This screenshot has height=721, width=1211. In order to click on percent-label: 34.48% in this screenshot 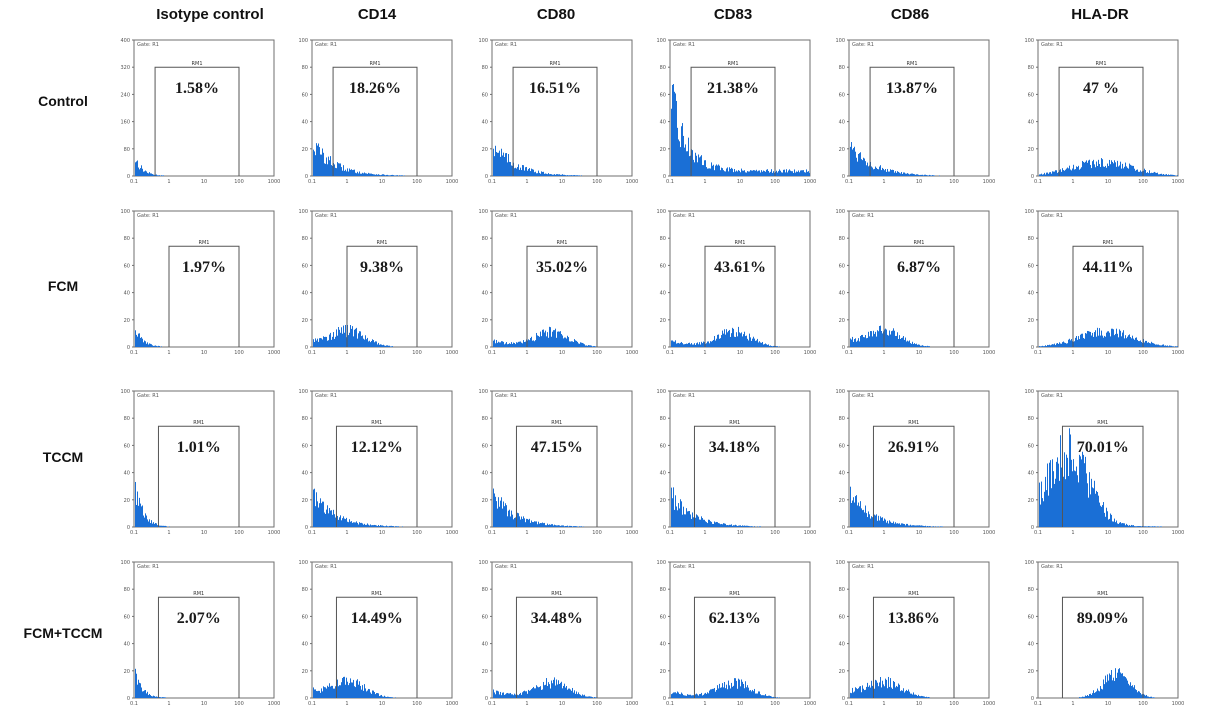, I will do `click(557, 618)`.